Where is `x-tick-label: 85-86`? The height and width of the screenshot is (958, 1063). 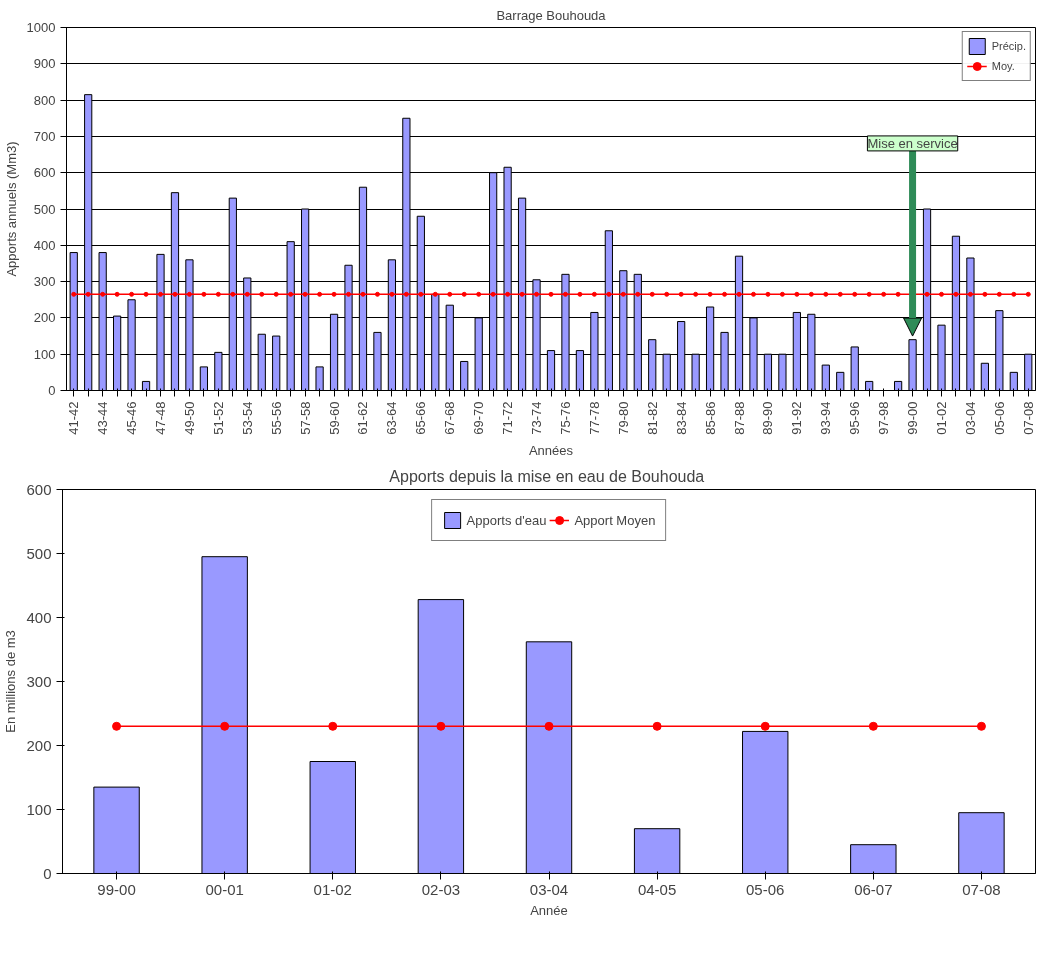 x-tick-label: 85-86 is located at coordinates (710, 418).